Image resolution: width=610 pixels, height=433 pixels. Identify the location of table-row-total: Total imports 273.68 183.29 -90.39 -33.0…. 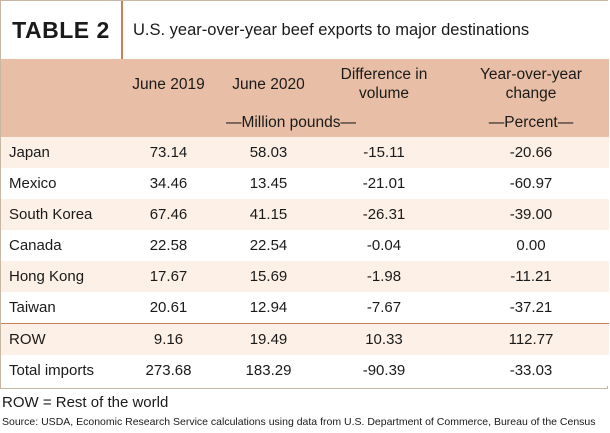
(305, 370).